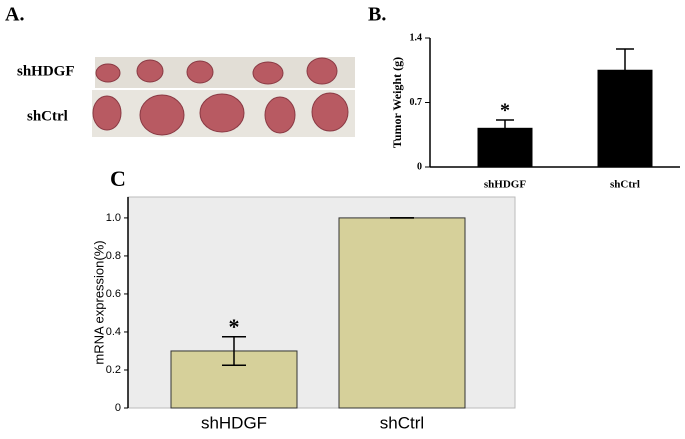 Image resolution: width=685 pixels, height=439 pixels. I want to click on y-axis-title: mRNA expression(%), so click(98, 302).